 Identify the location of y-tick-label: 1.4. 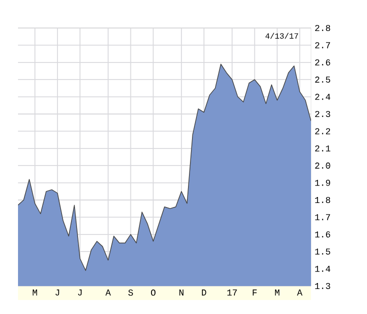
(322, 269).